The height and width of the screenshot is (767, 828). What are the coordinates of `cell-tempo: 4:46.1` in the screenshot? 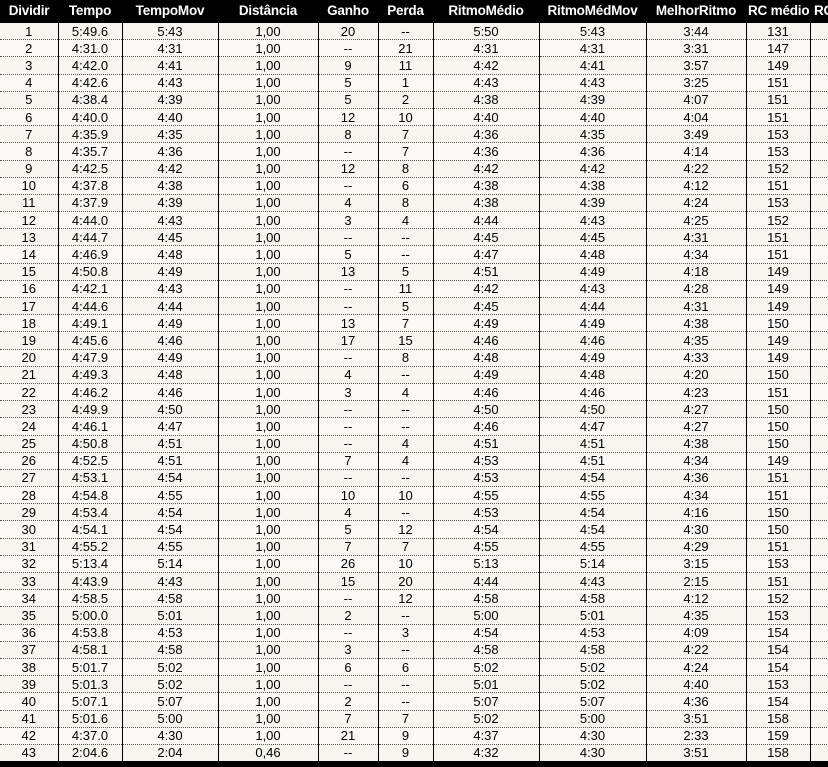 It's located at (90, 426).